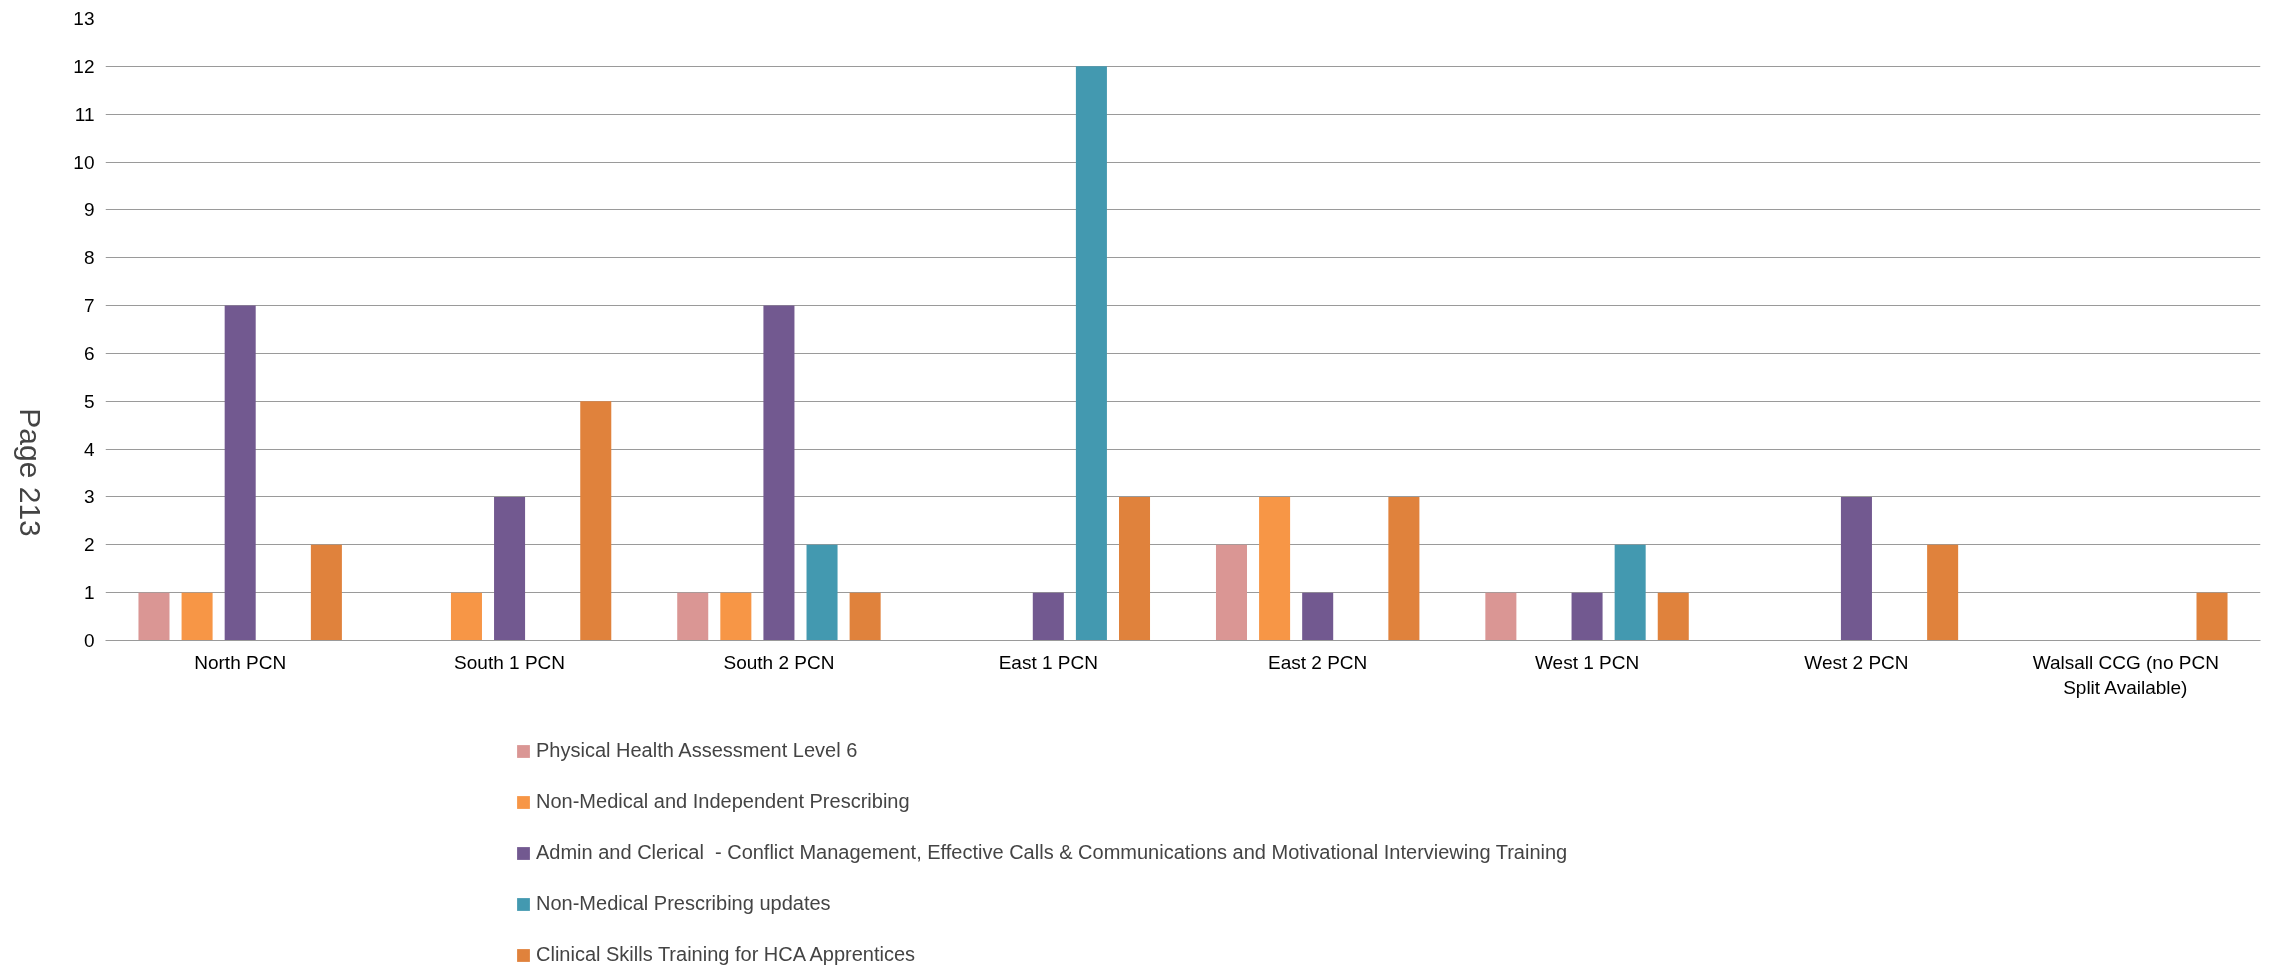 This screenshot has width=2293, height=972. Describe the element at coordinates (510, 662) in the screenshot. I see `x-tick-label: South 1 PCN` at that location.